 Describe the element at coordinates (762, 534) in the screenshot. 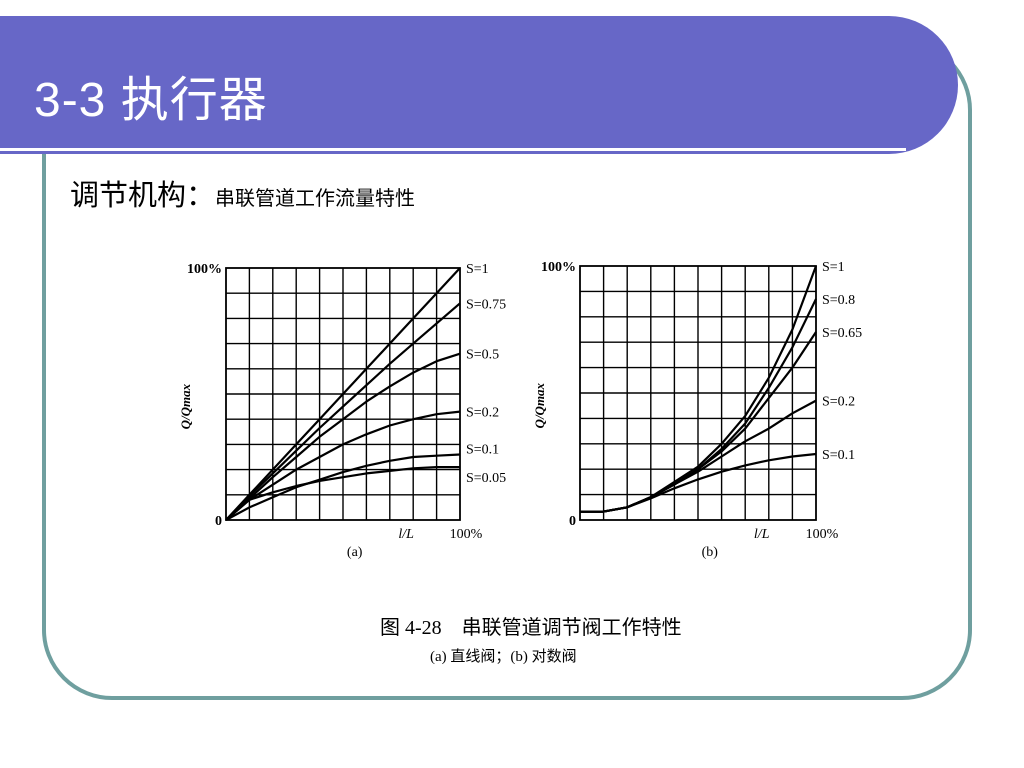

I see `chart-b-x-axis-label: l/L` at that location.